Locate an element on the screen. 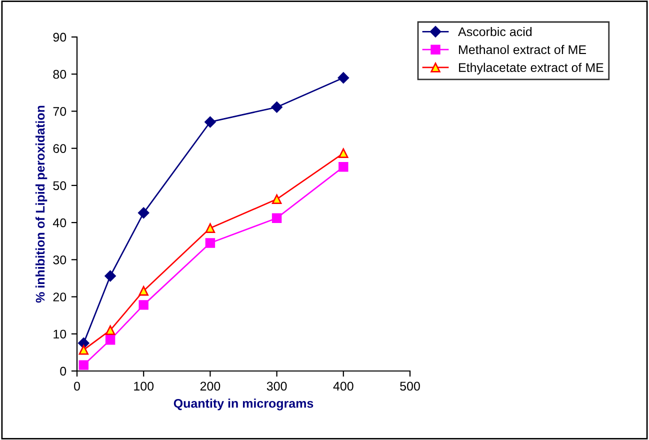  x-tick-label: 500 is located at coordinates (410, 386).